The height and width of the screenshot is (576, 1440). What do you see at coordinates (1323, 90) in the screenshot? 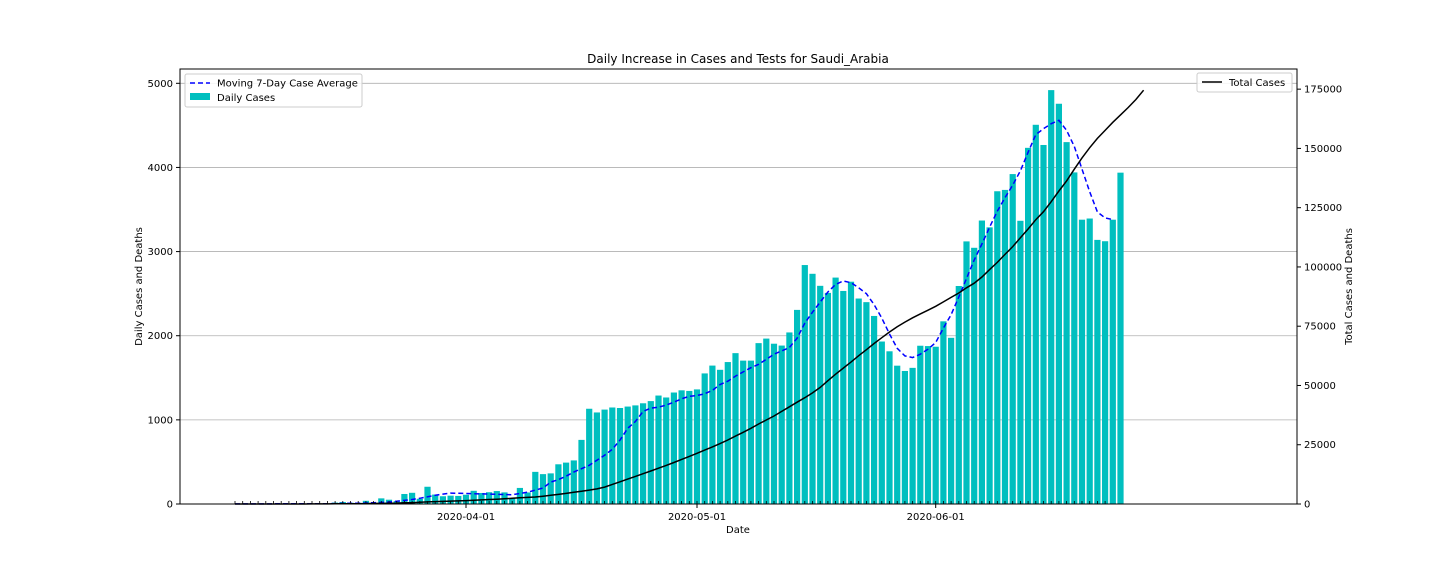
I see `y2-tick-label: 175000` at bounding box center [1323, 90].